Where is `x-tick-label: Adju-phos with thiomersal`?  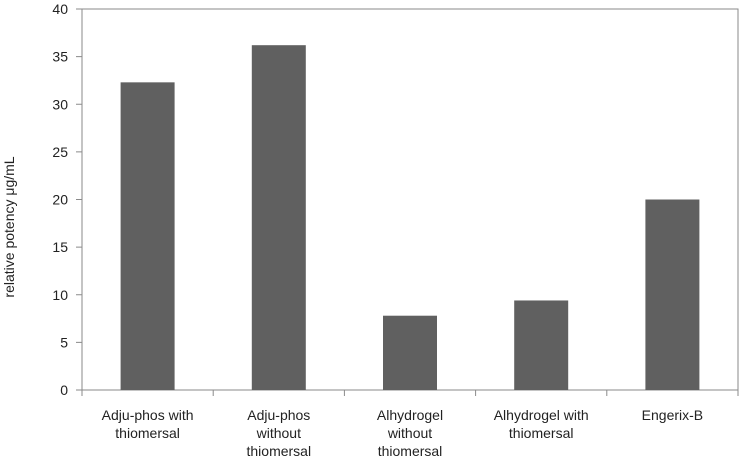
x-tick-label: Adju-phos with thiomersal is located at coordinates (148, 424).